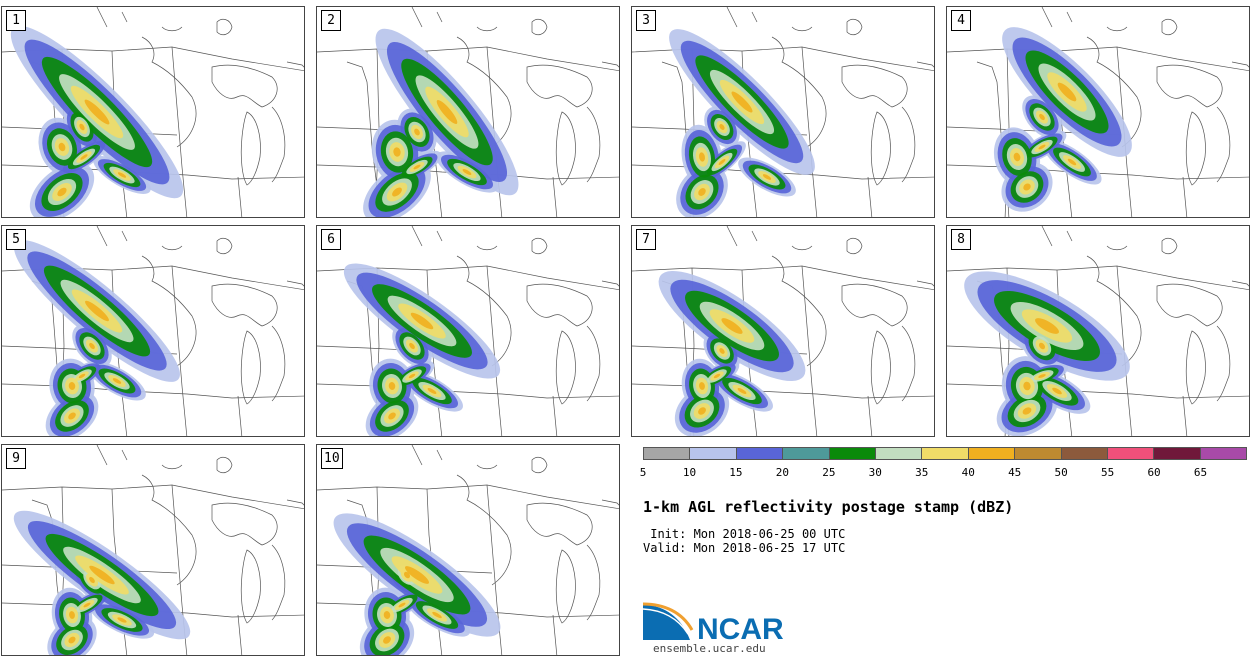  What do you see at coordinates (689, 472) in the screenshot?
I see `colorbar-tick-label: 10` at bounding box center [689, 472].